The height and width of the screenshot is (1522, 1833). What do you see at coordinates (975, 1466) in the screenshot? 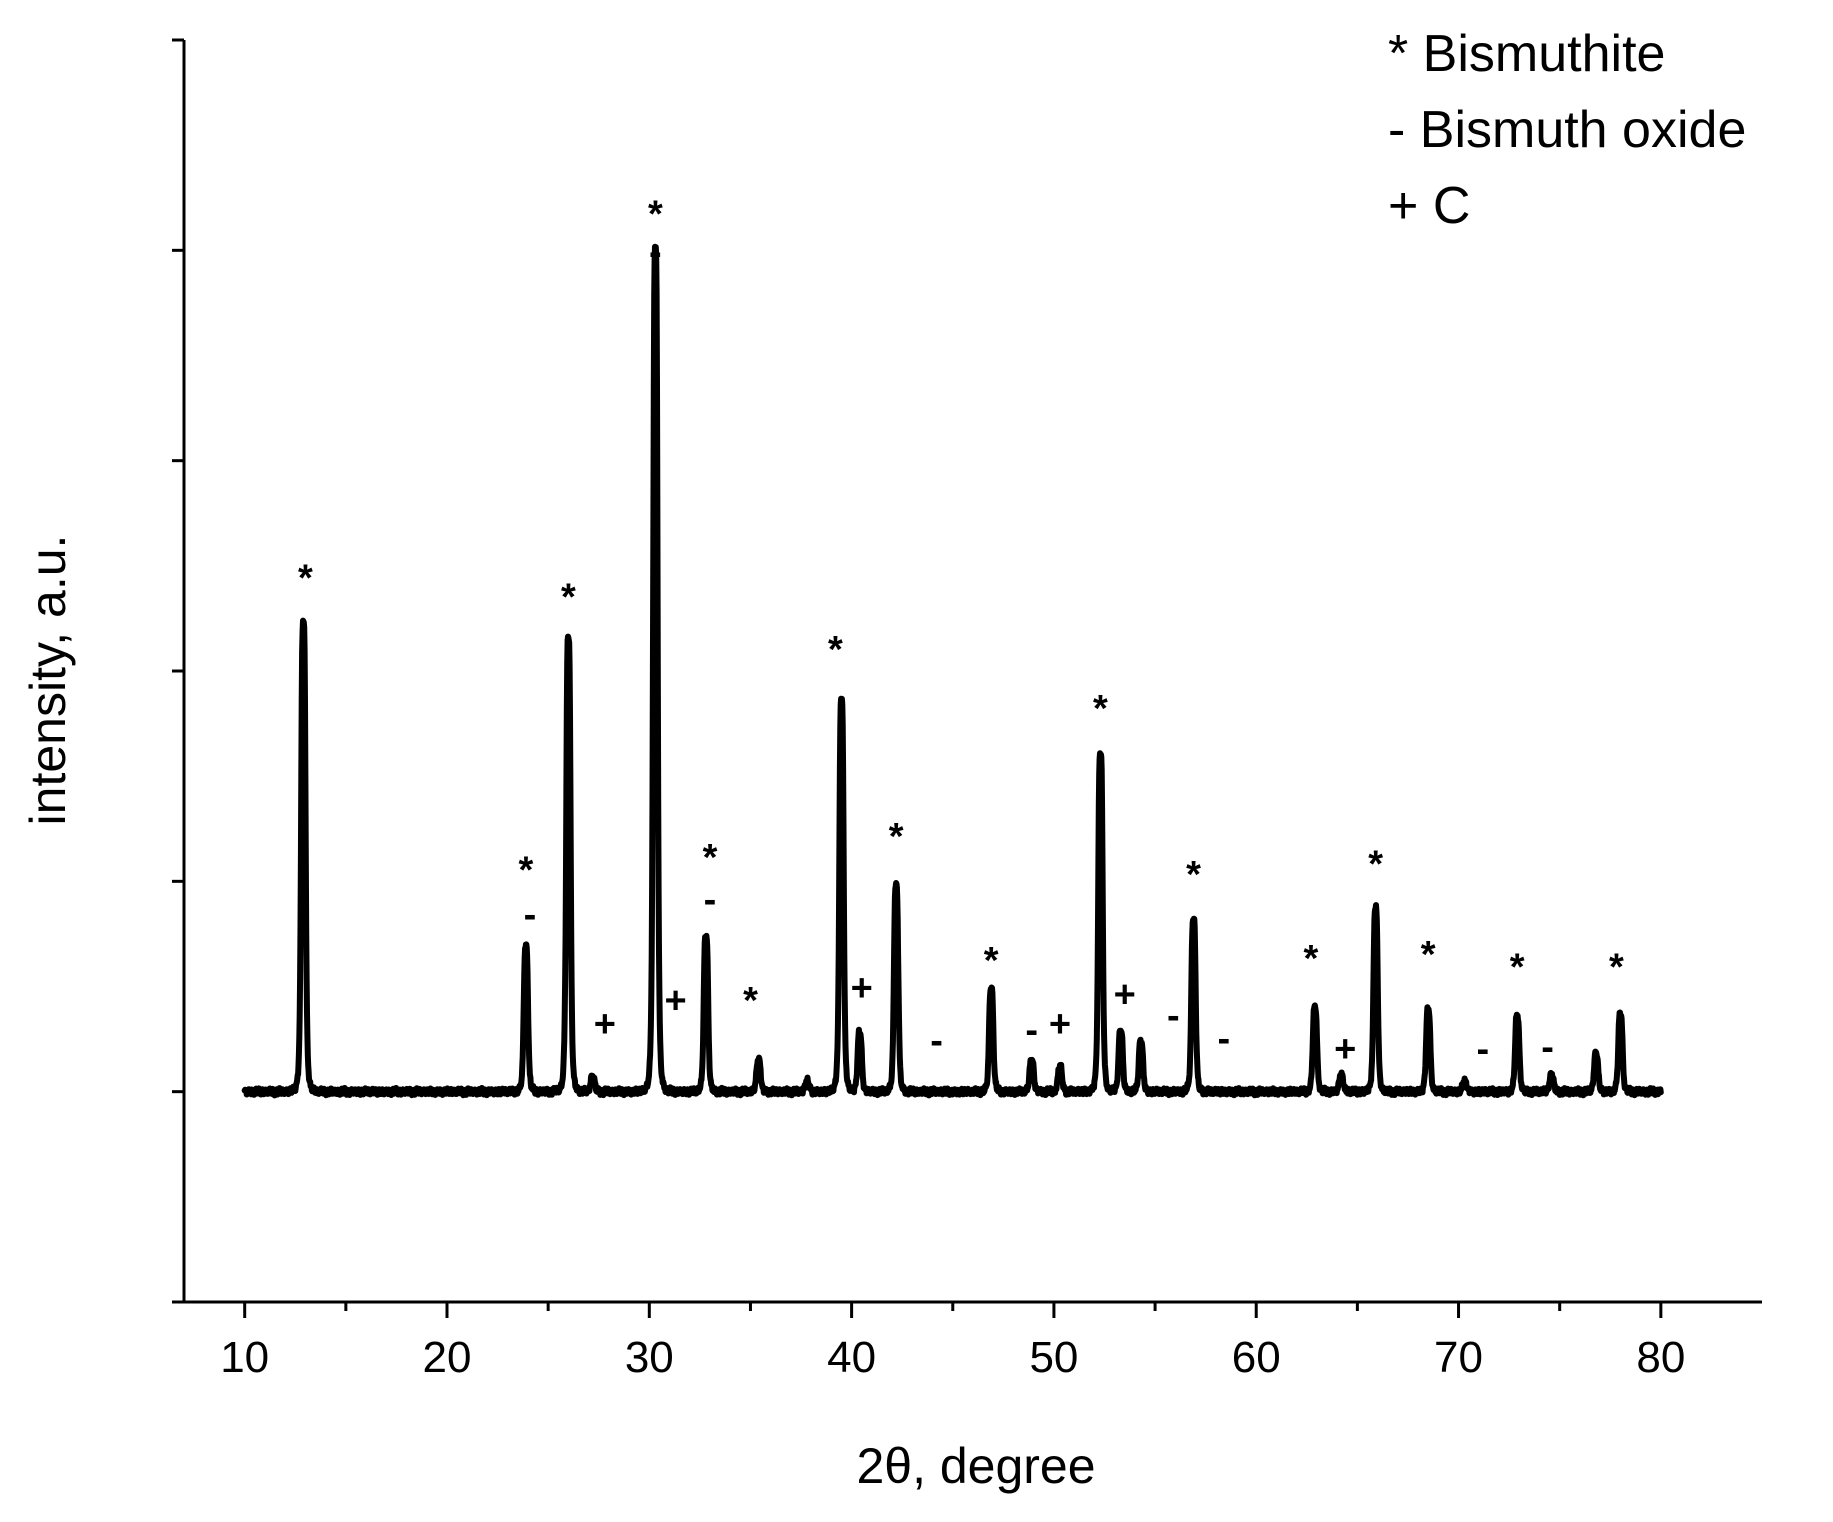
I see `x-axis-title: 2θ, degree` at bounding box center [975, 1466].